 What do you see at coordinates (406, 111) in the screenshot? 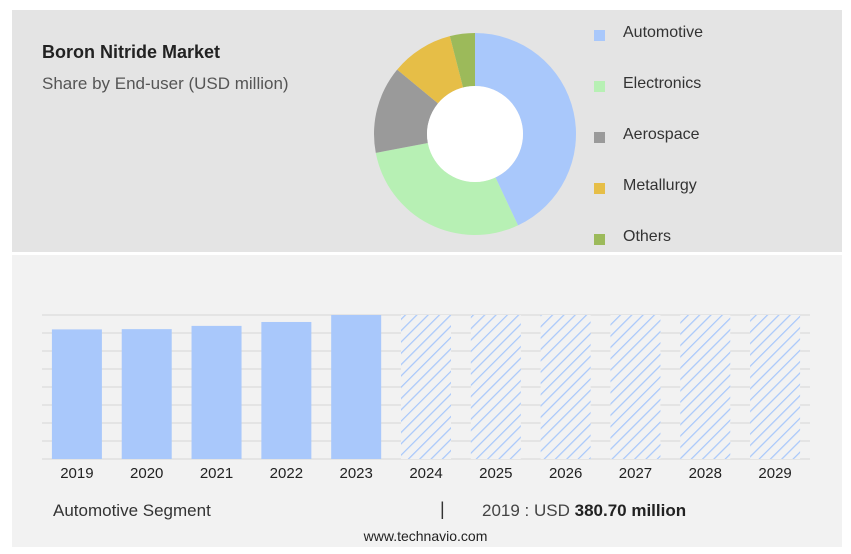
I see `donut-slice-aerospace` at bounding box center [406, 111].